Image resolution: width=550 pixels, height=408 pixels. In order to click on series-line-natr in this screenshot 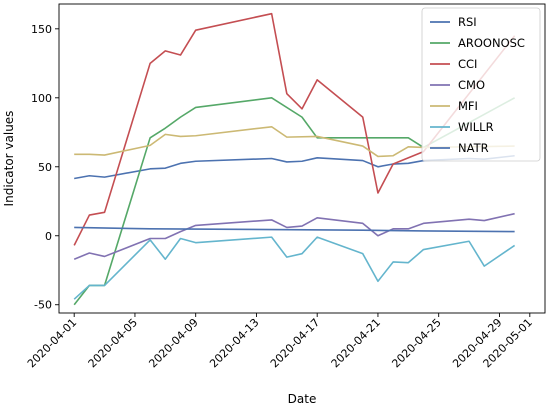, I will do `click(294, 229)`.